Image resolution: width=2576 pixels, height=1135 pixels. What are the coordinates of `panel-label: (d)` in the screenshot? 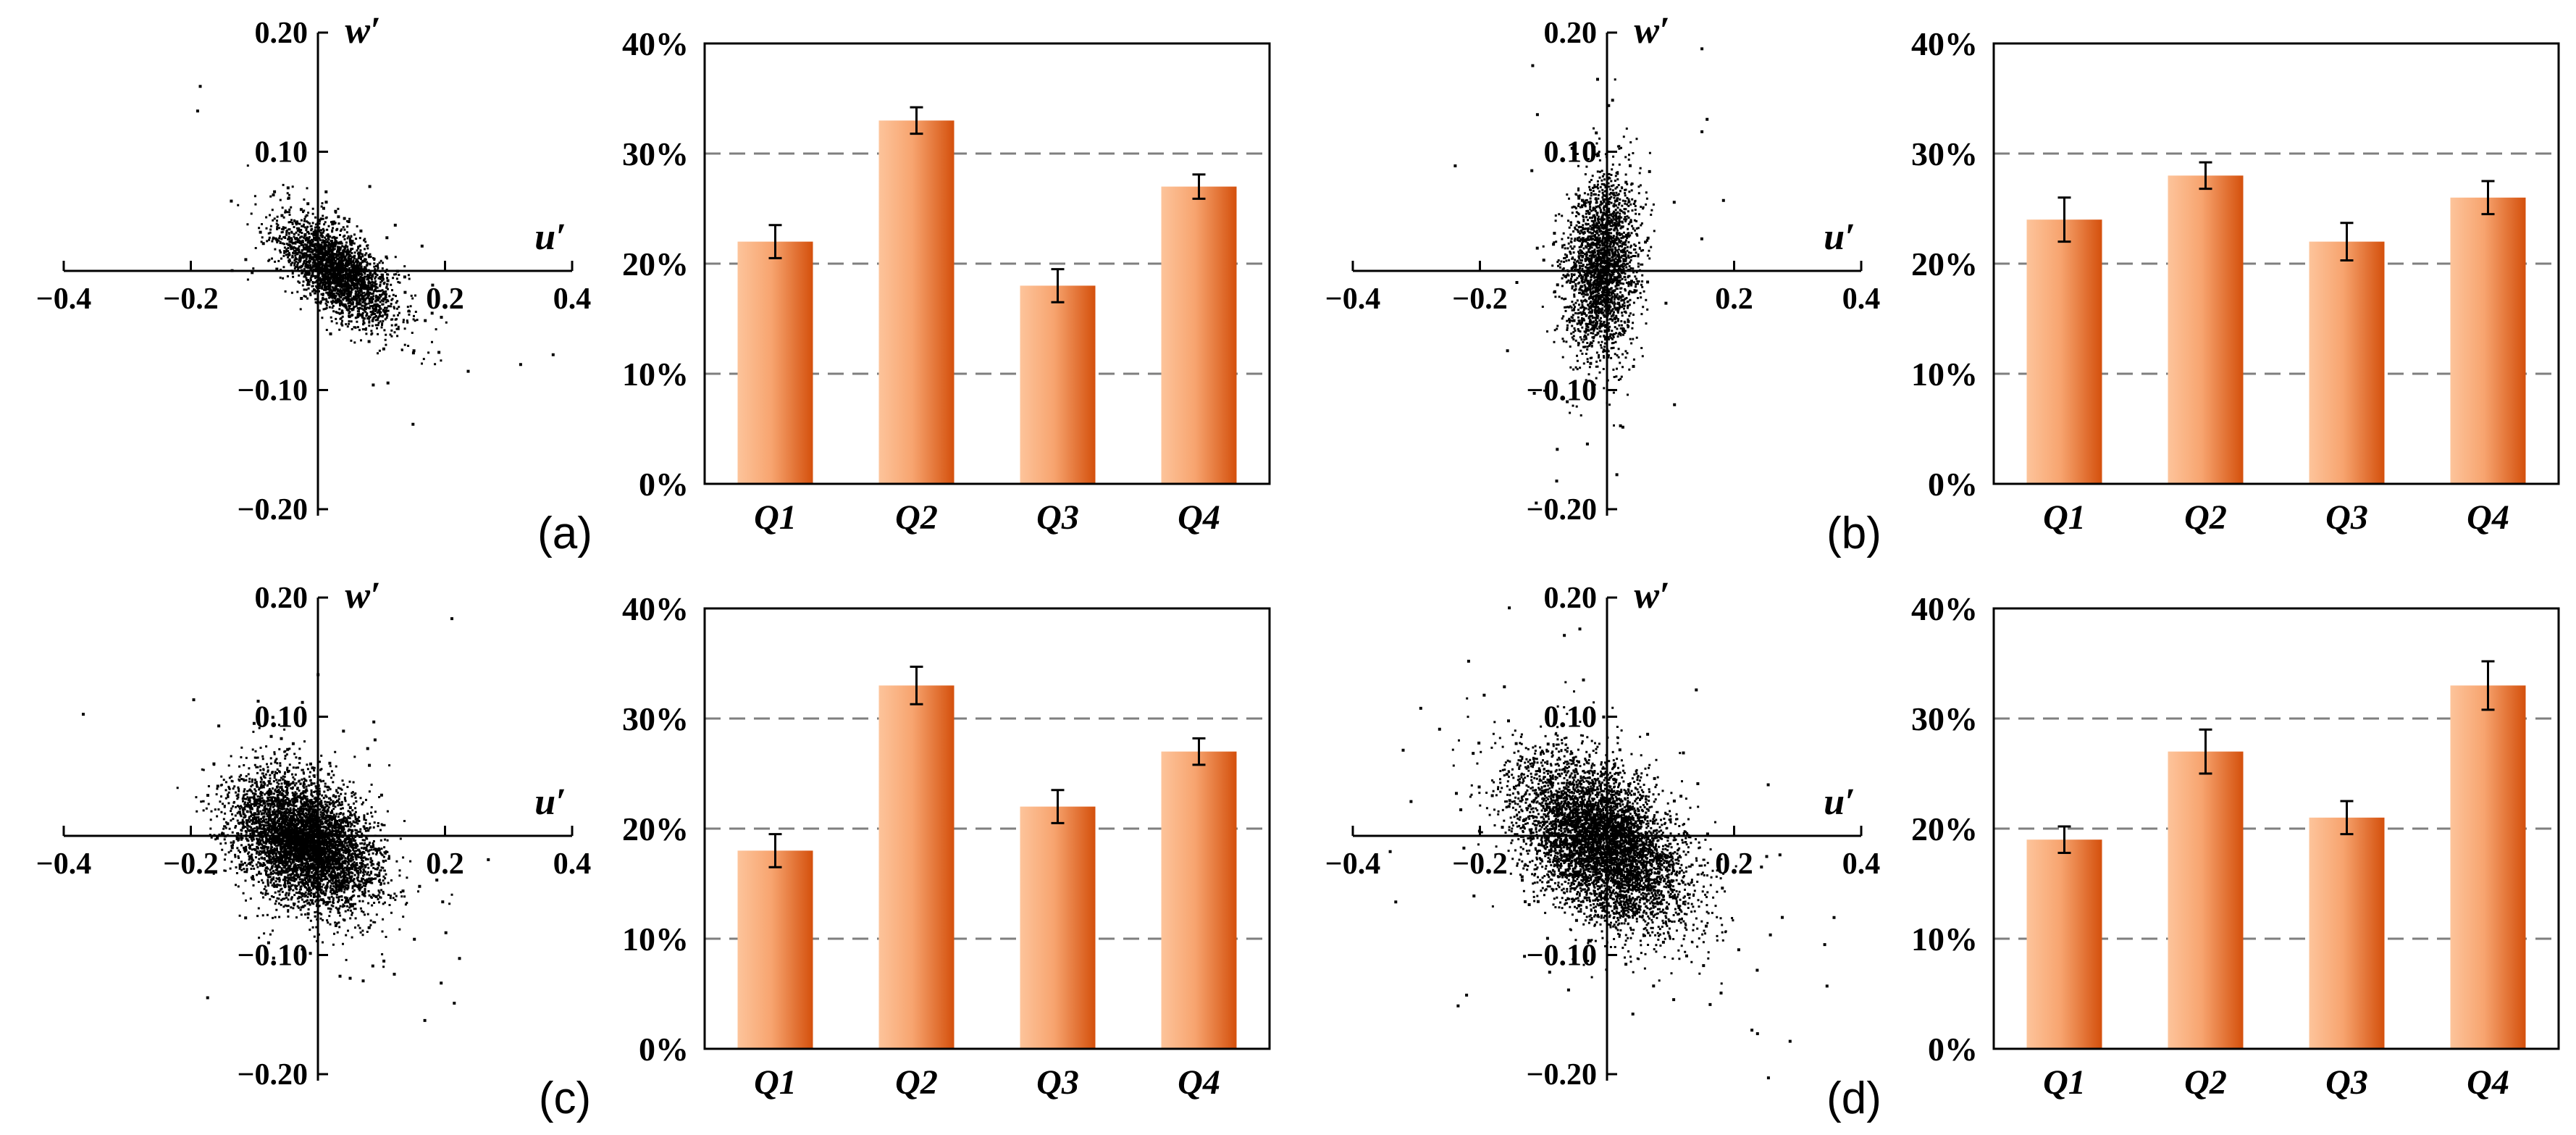 It's located at (1853, 1098).